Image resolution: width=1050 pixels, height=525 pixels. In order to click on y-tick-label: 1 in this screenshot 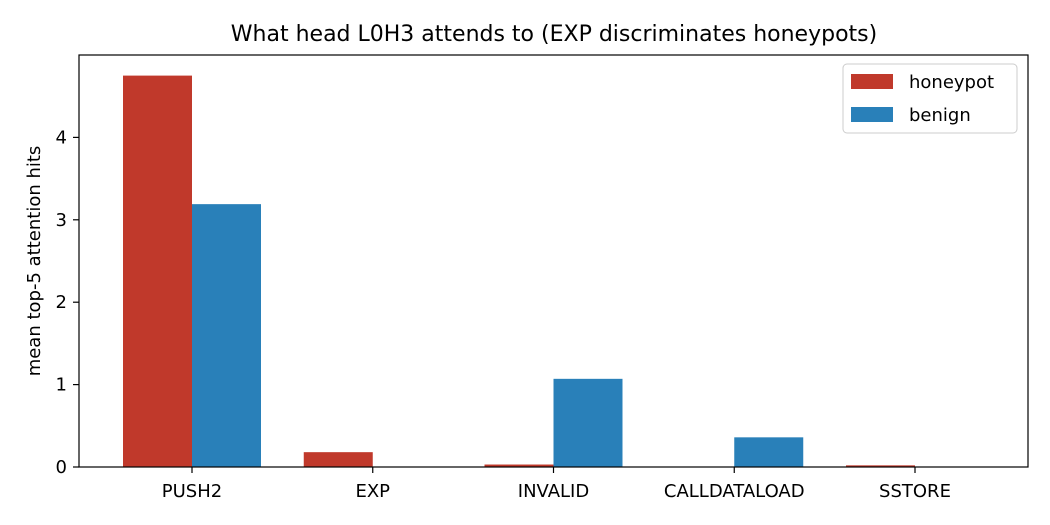, I will do `click(61, 385)`.